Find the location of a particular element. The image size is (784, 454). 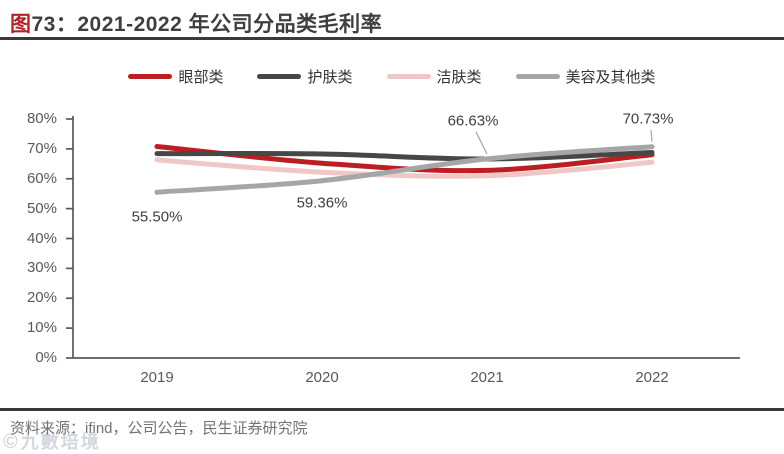

series-line-美容及其他类 is located at coordinates (404, 169).